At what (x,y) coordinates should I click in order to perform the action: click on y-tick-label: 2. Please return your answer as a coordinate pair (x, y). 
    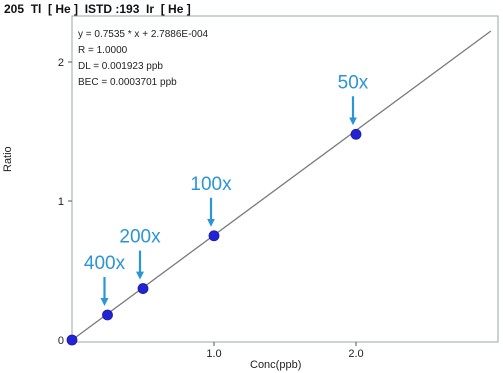
    Looking at the image, I should click on (61, 63).